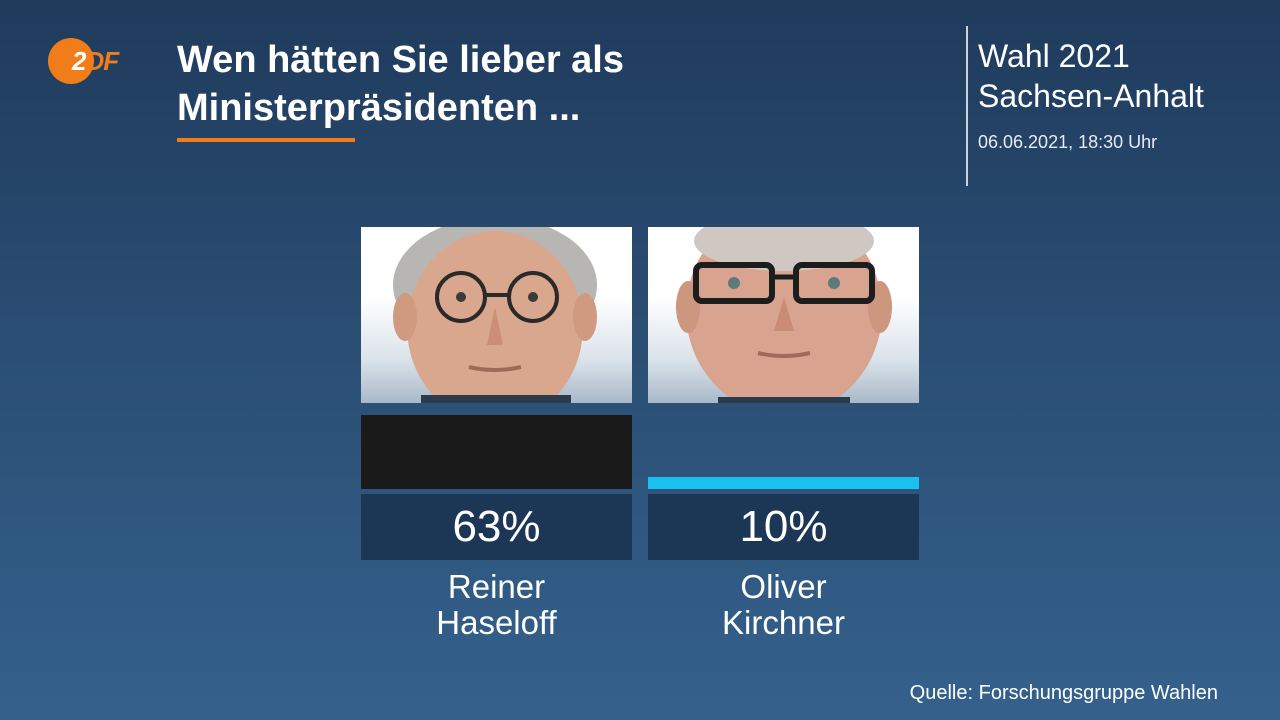 This screenshot has width=1280, height=720. What do you see at coordinates (783, 586) in the screenshot?
I see `candidate-first-name: Oliver` at bounding box center [783, 586].